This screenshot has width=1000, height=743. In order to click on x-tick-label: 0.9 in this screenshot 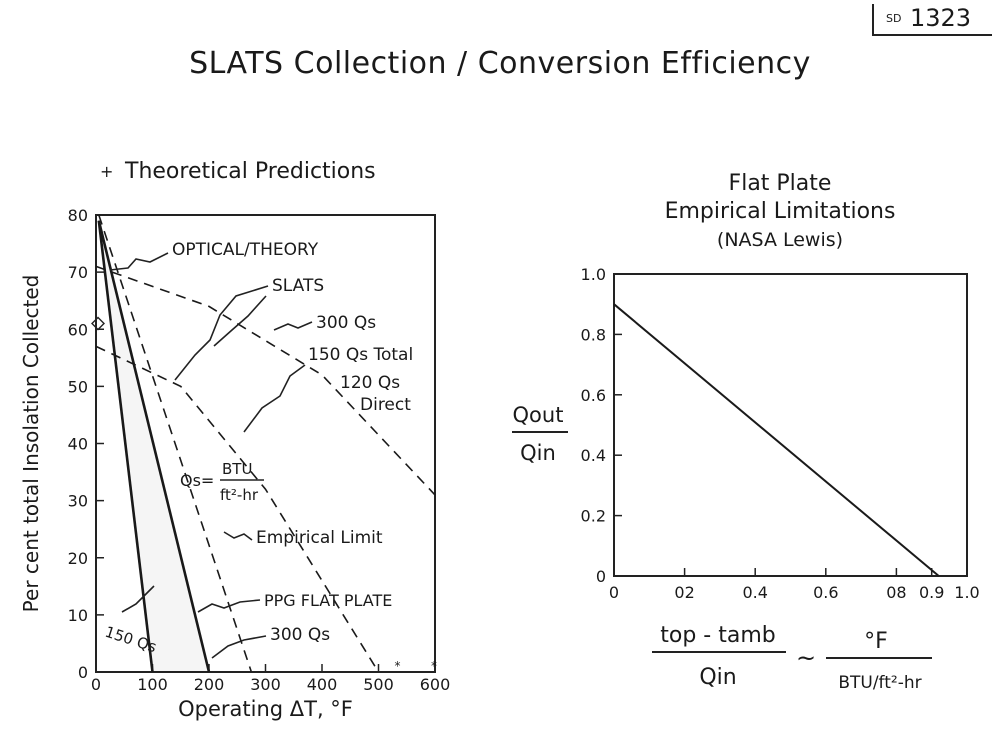, I will do `click(931, 592)`.